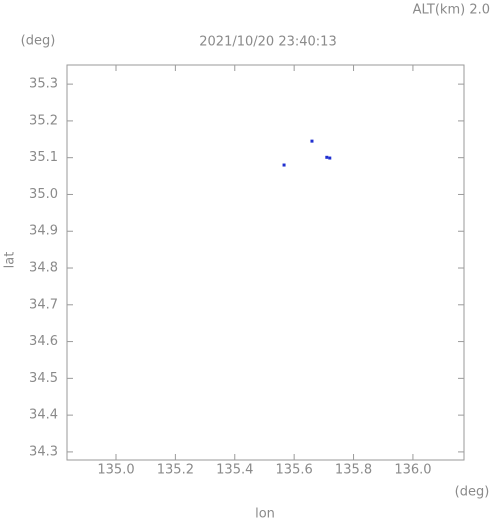 The image size is (491, 521). What do you see at coordinates (43, 268) in the screenshot?
I see `y-tick-label: 34.8` at bounding box center [43, 268].